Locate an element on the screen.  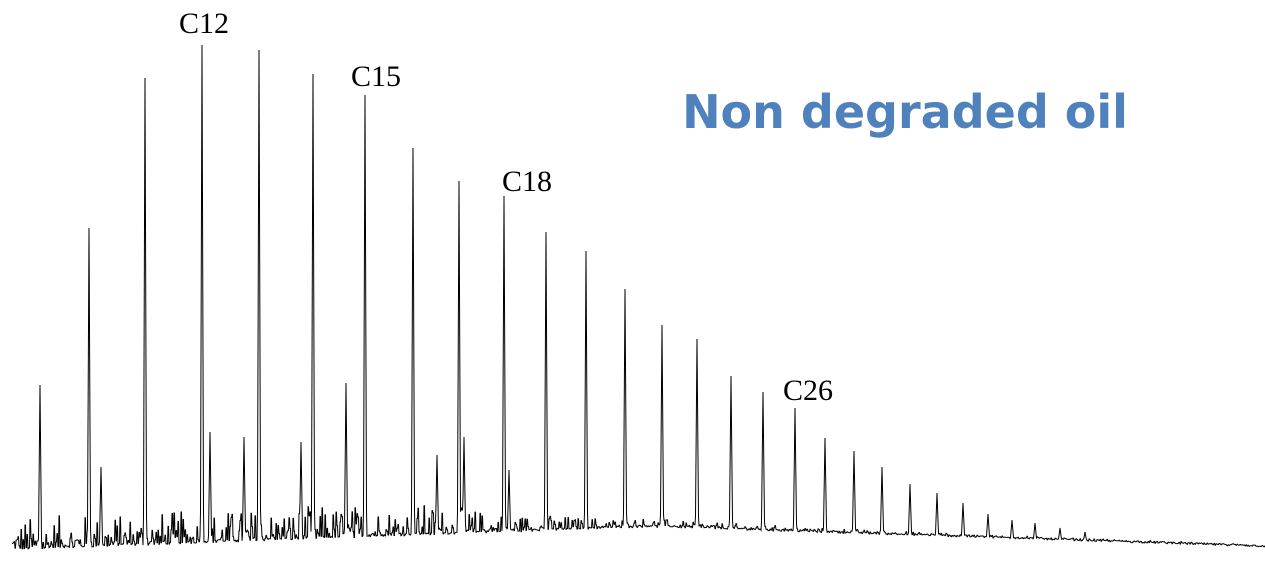
peak-label: C15 is located at coordinates (376, 76).